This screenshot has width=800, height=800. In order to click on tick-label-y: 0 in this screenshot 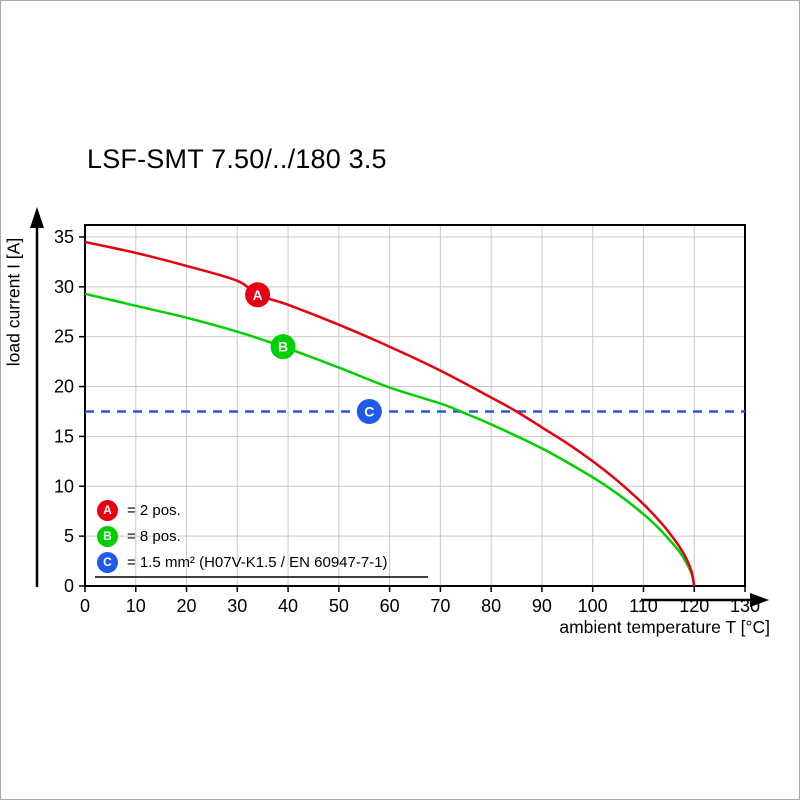, I will do `click(69, 586)`.